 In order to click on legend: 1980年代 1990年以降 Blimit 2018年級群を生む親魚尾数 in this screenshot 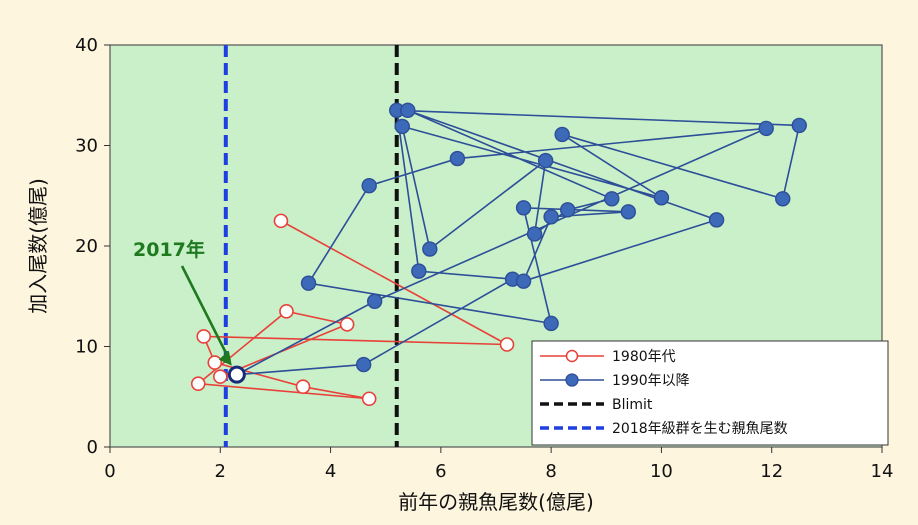, I will do `click(710, 393)`.